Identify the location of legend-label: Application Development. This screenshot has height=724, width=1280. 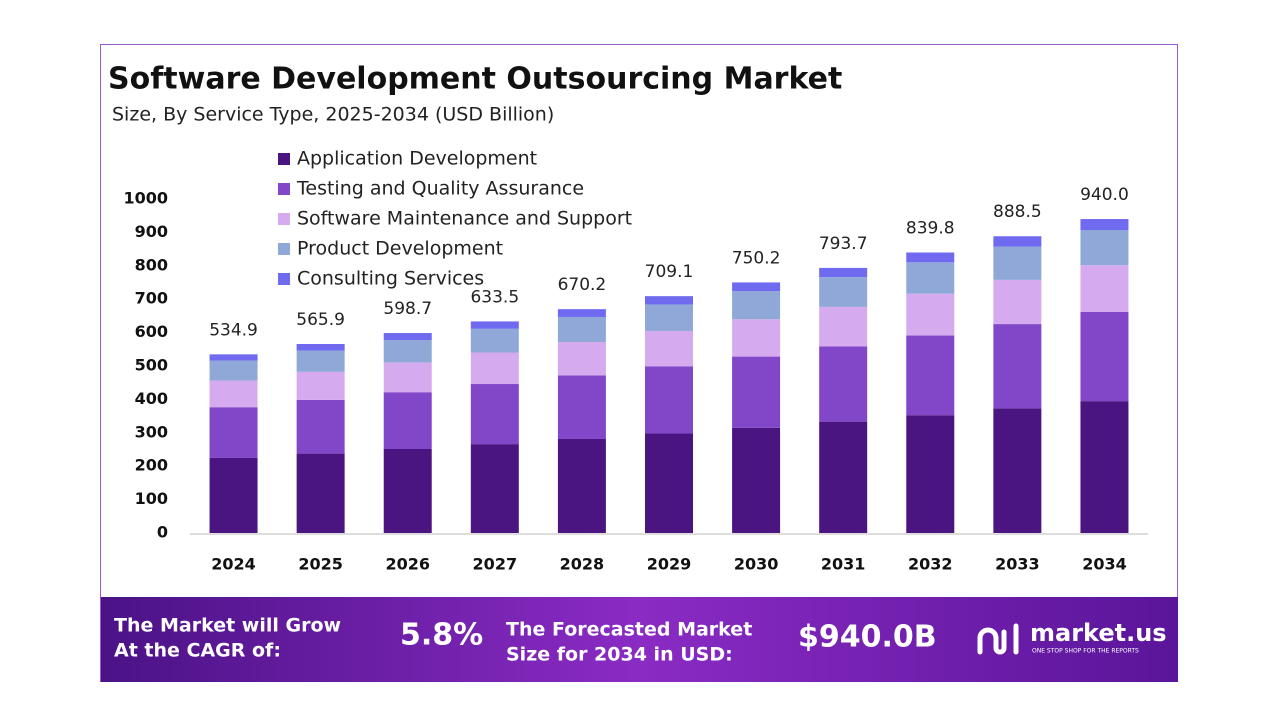
(417, 159).